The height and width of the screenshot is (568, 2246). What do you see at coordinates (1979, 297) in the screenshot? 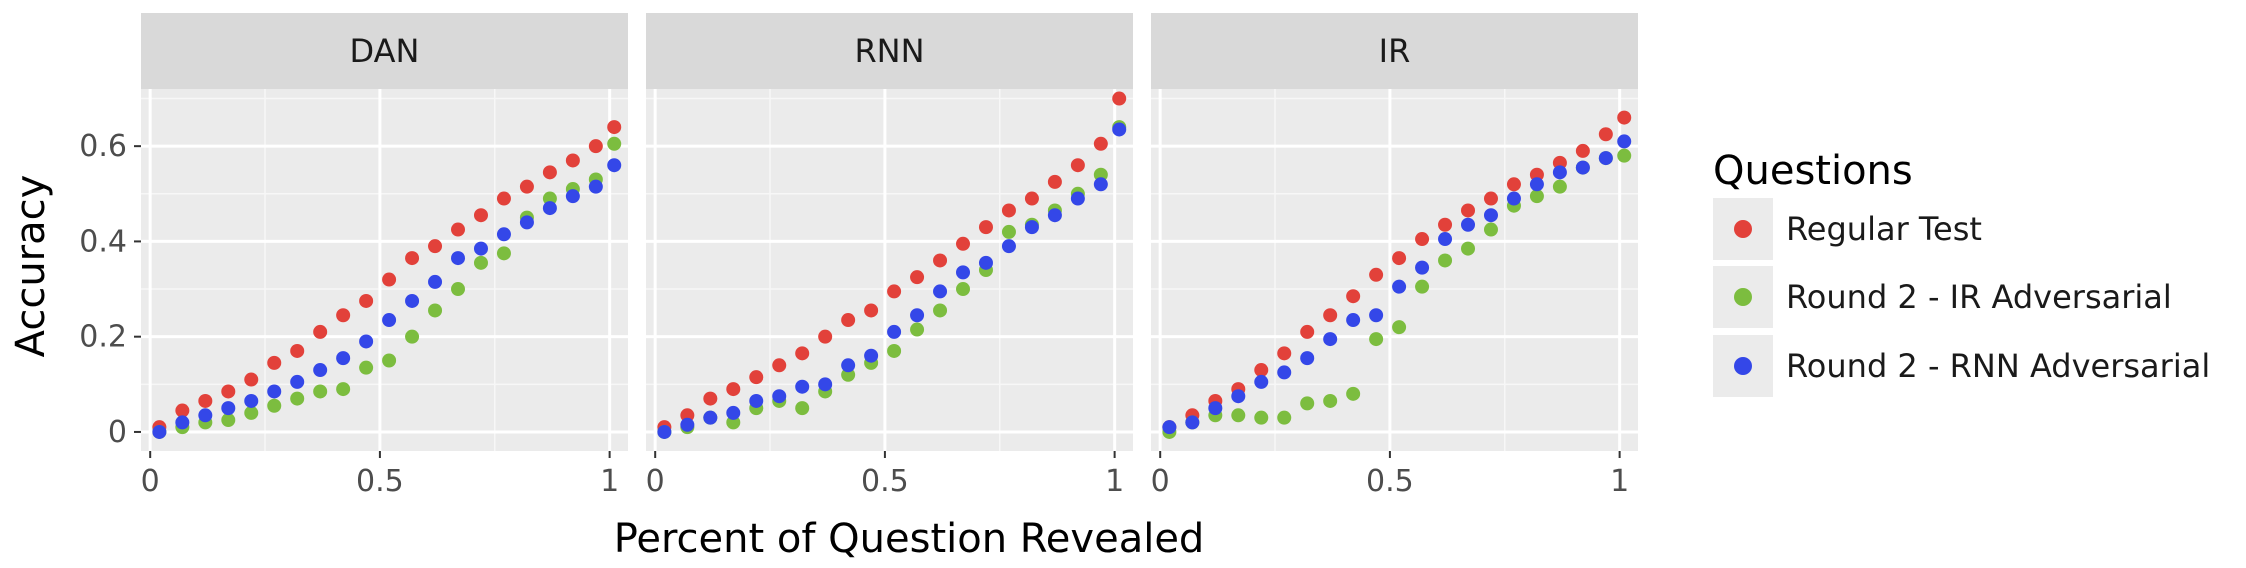
I see `legend-label: Round 2 - IR Adversarial` at bounding box center [1979, 297].